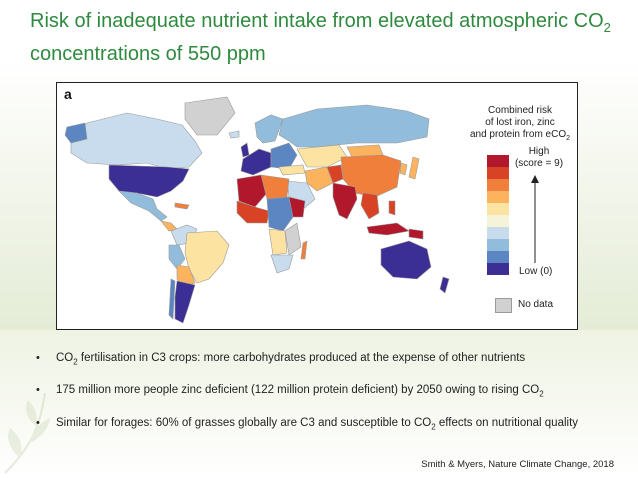 The width and height of the screenshot is (638, 478). What do you see at coordinates (252, 191) in the screenshot?
I see `region-north-africa-west` at bounding box center [252, 191].